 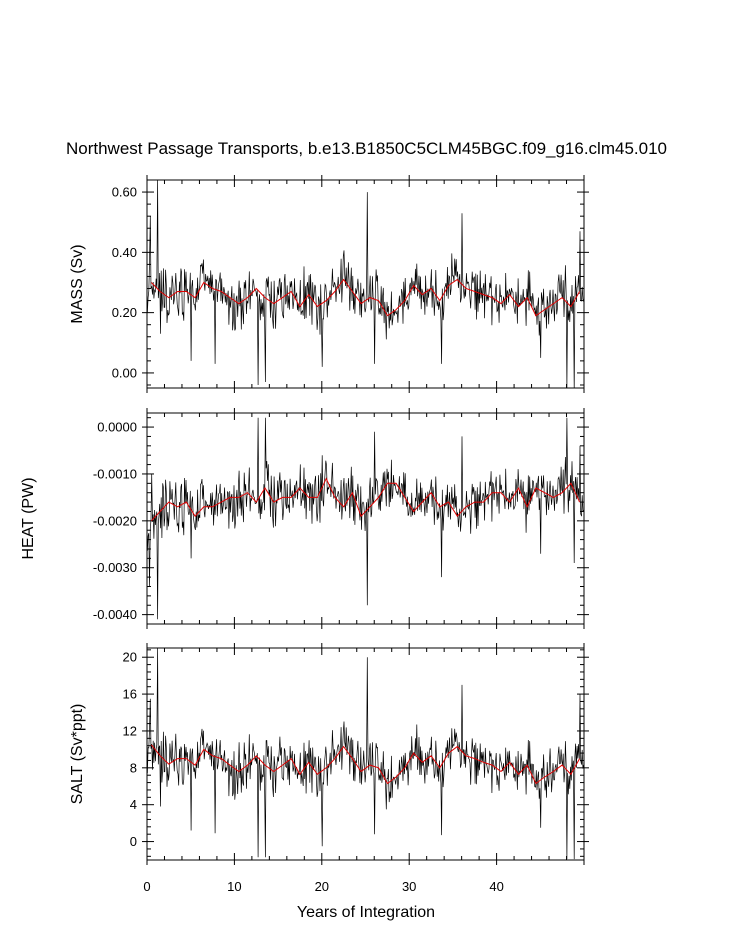 What do you see at coordinates (115, 473) in the screenshot?
I see `y-tick-label: -0.0010` at bounding box center [115, 473].